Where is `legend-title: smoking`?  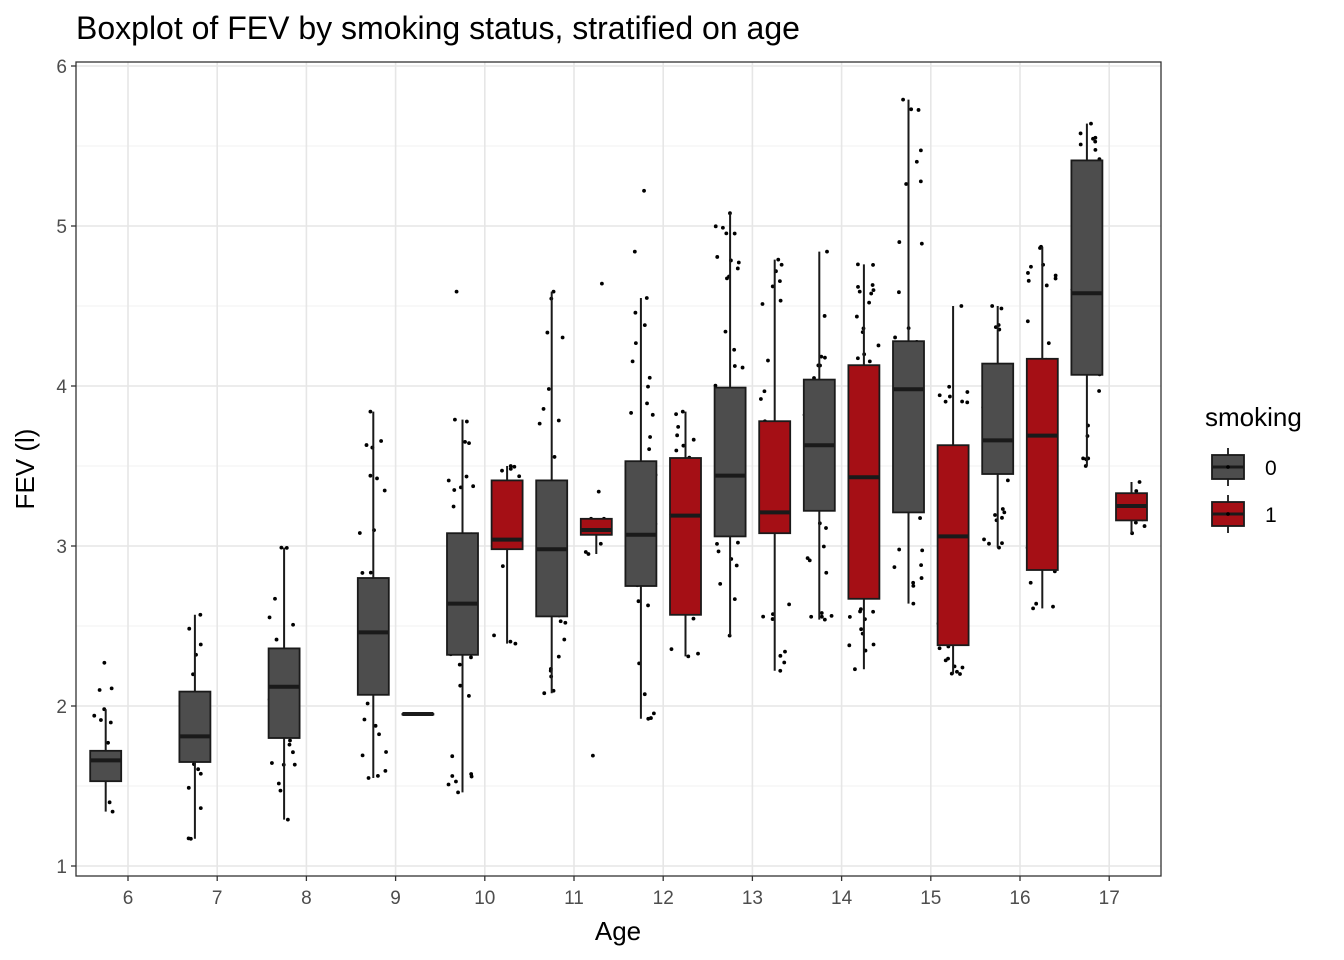
legend-title: smoking is located at coordinates (1253, 417).